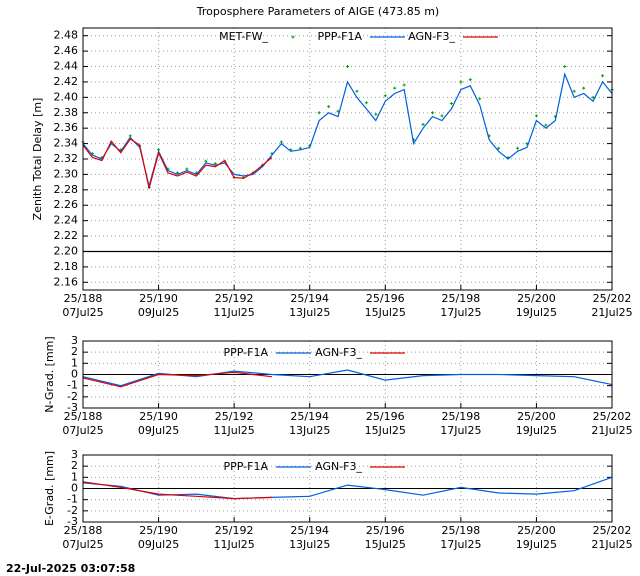 Image resolution: width=640 pixels, height=576 pixels. I want to click on y-tick-label: 2.22, so click(66, 235).